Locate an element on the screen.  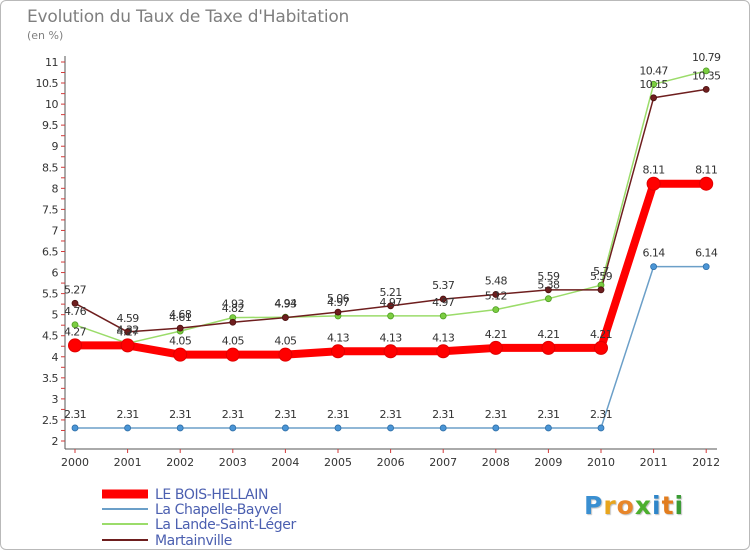
y-tick-label: 10 is located at coordinates (51, 104).